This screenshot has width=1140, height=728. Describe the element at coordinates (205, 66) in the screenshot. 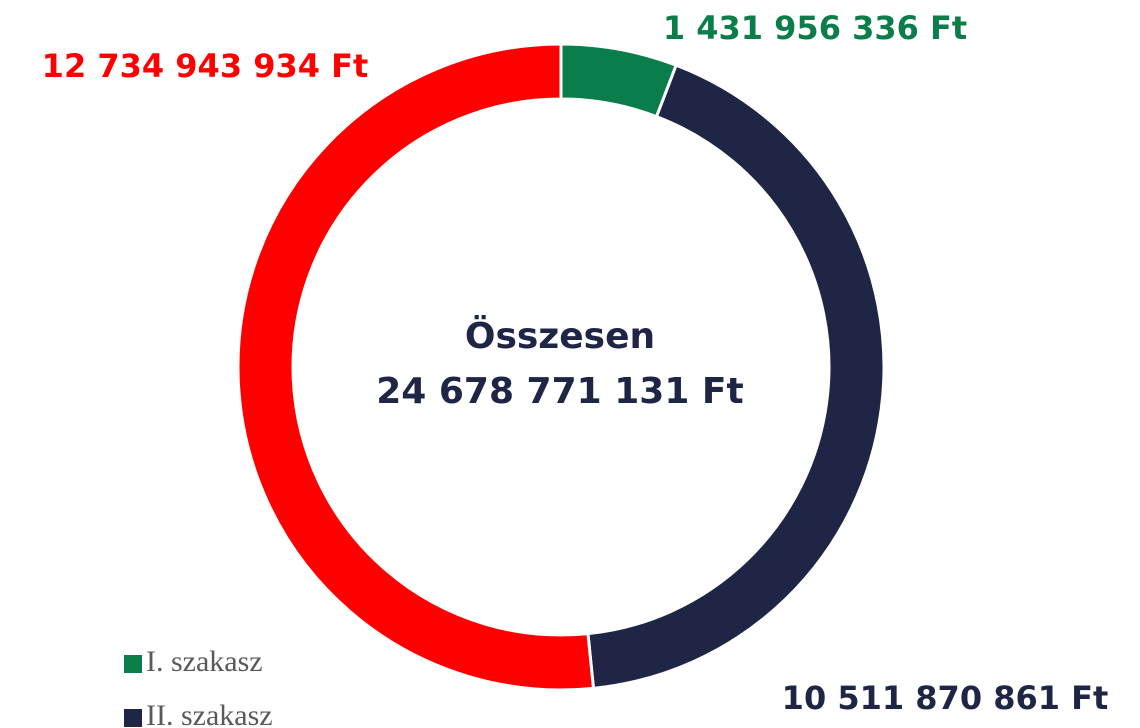

I see `value-label: 12 734 943 934 Ft` at that location.